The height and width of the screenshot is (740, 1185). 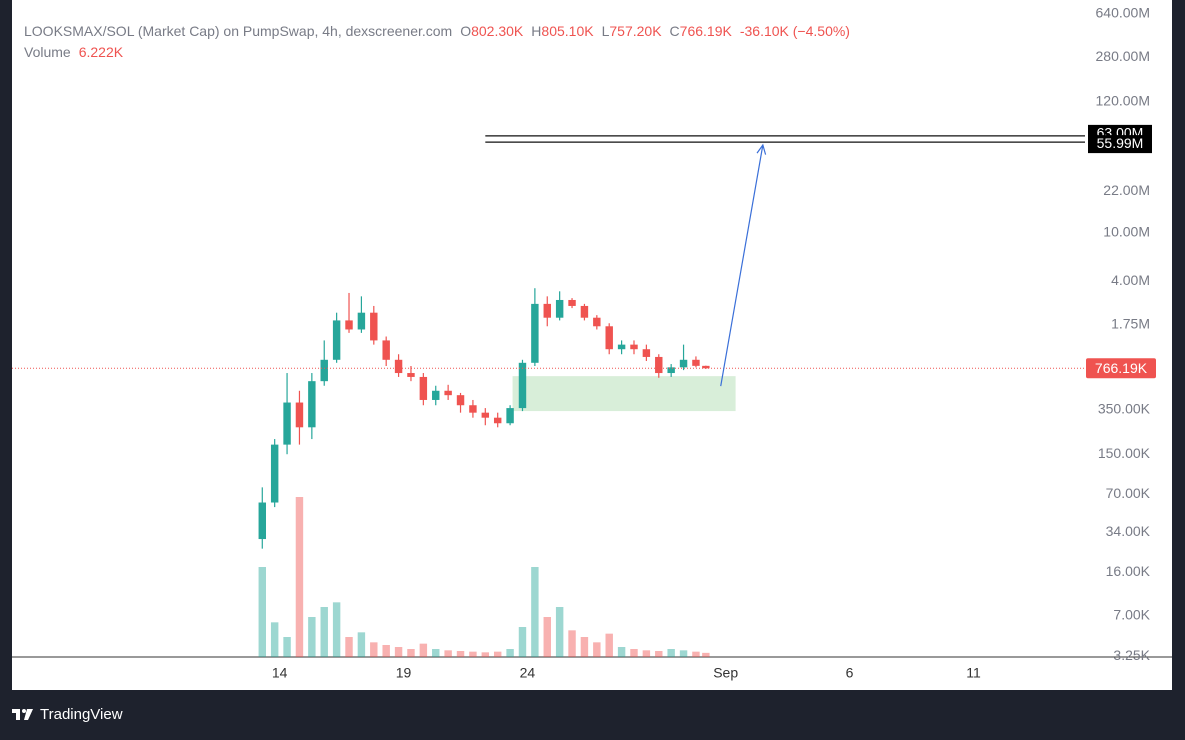 What do you see at coordinates (761, 149) in the screenshot?
I see `arrow-head` at bounding box center [761, 149].